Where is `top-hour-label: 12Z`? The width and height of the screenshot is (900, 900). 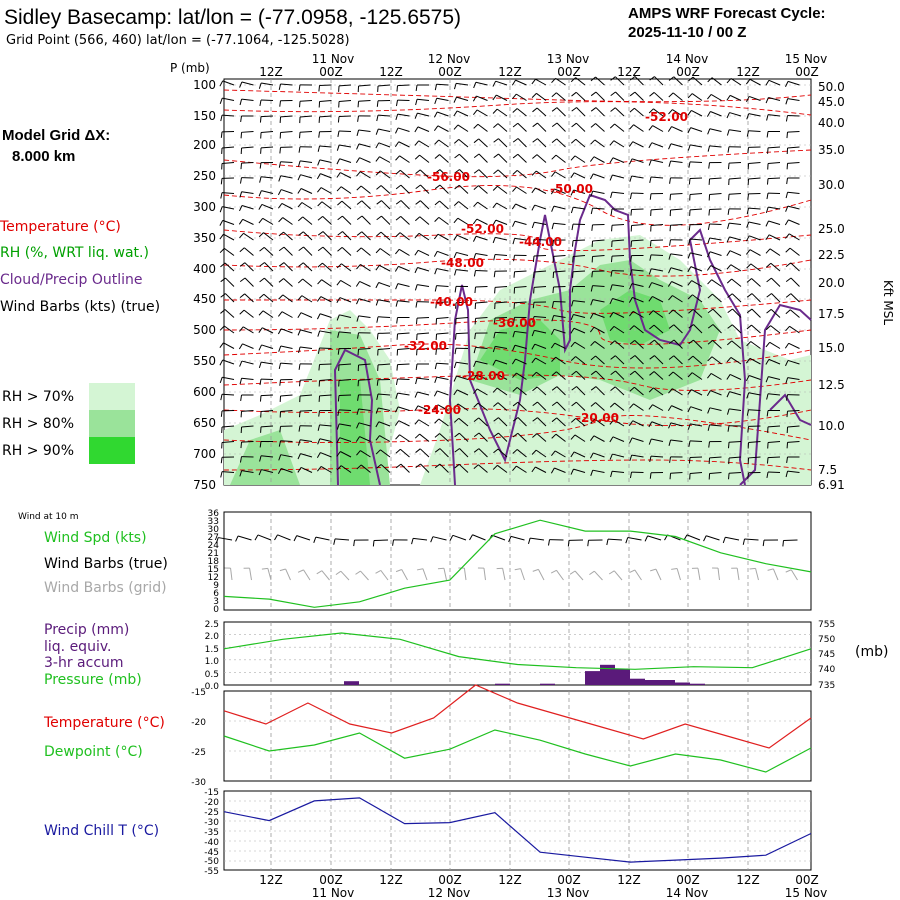
top-hour-label: 12Z is located at coordinates (391, 72).